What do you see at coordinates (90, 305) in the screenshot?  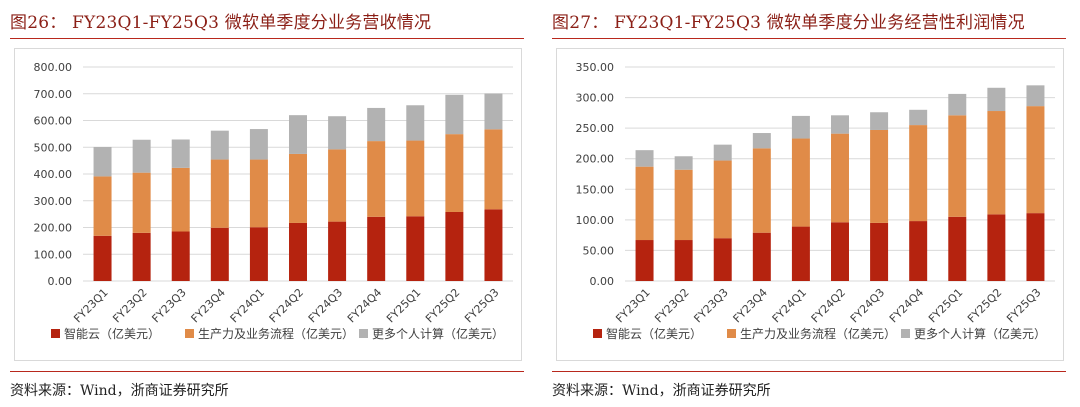 I see `x-tick-label: FY23Q1` at bounding box center [90, 305].